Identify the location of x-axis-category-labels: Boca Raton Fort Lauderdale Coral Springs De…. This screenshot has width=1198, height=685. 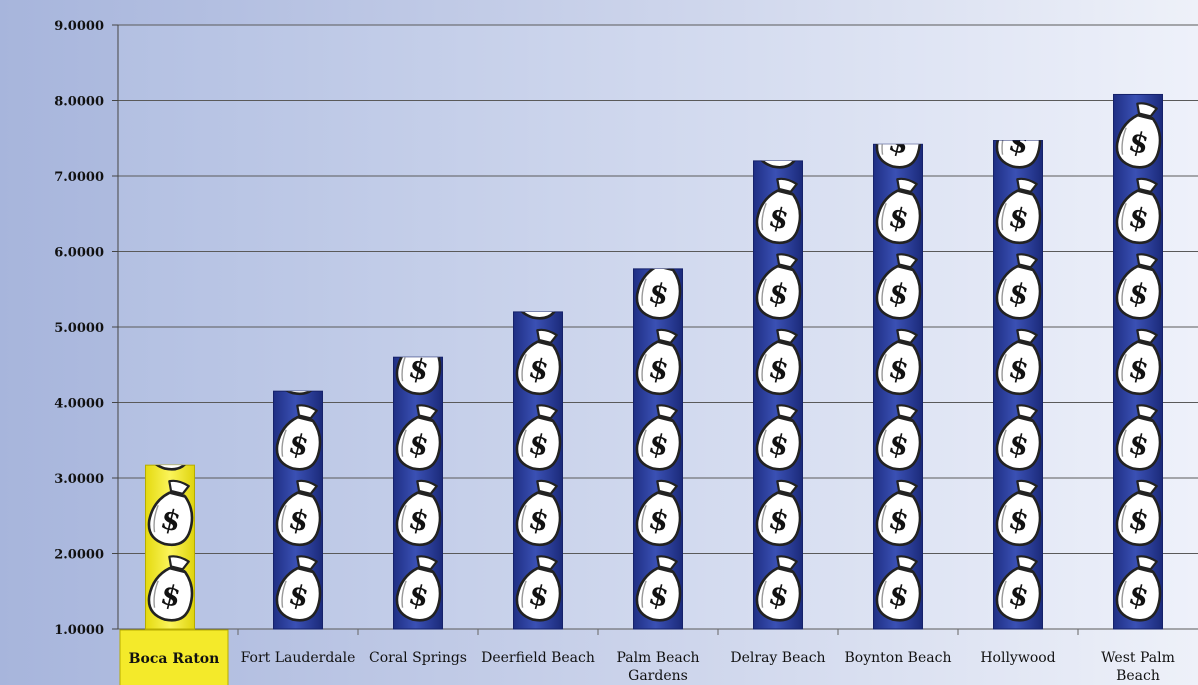
(647, 657).